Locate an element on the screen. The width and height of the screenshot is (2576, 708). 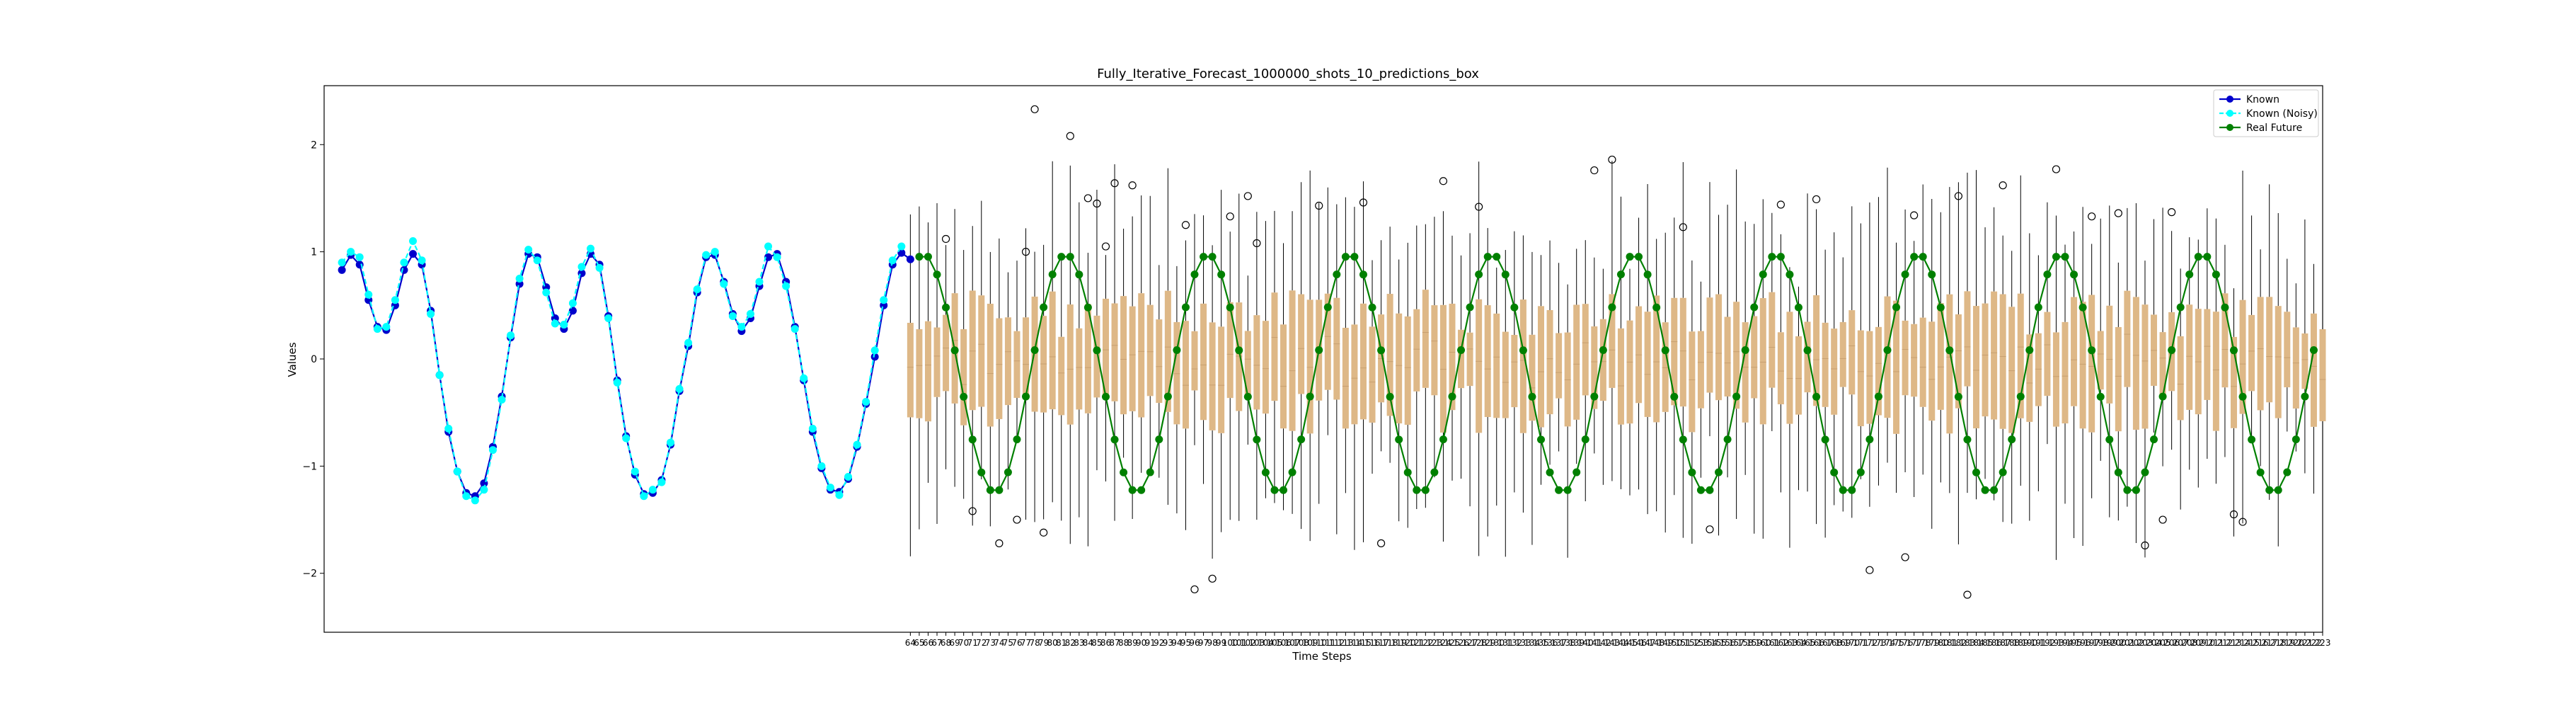
x-tick-label: 77 is located at coordinates (1025, 643).